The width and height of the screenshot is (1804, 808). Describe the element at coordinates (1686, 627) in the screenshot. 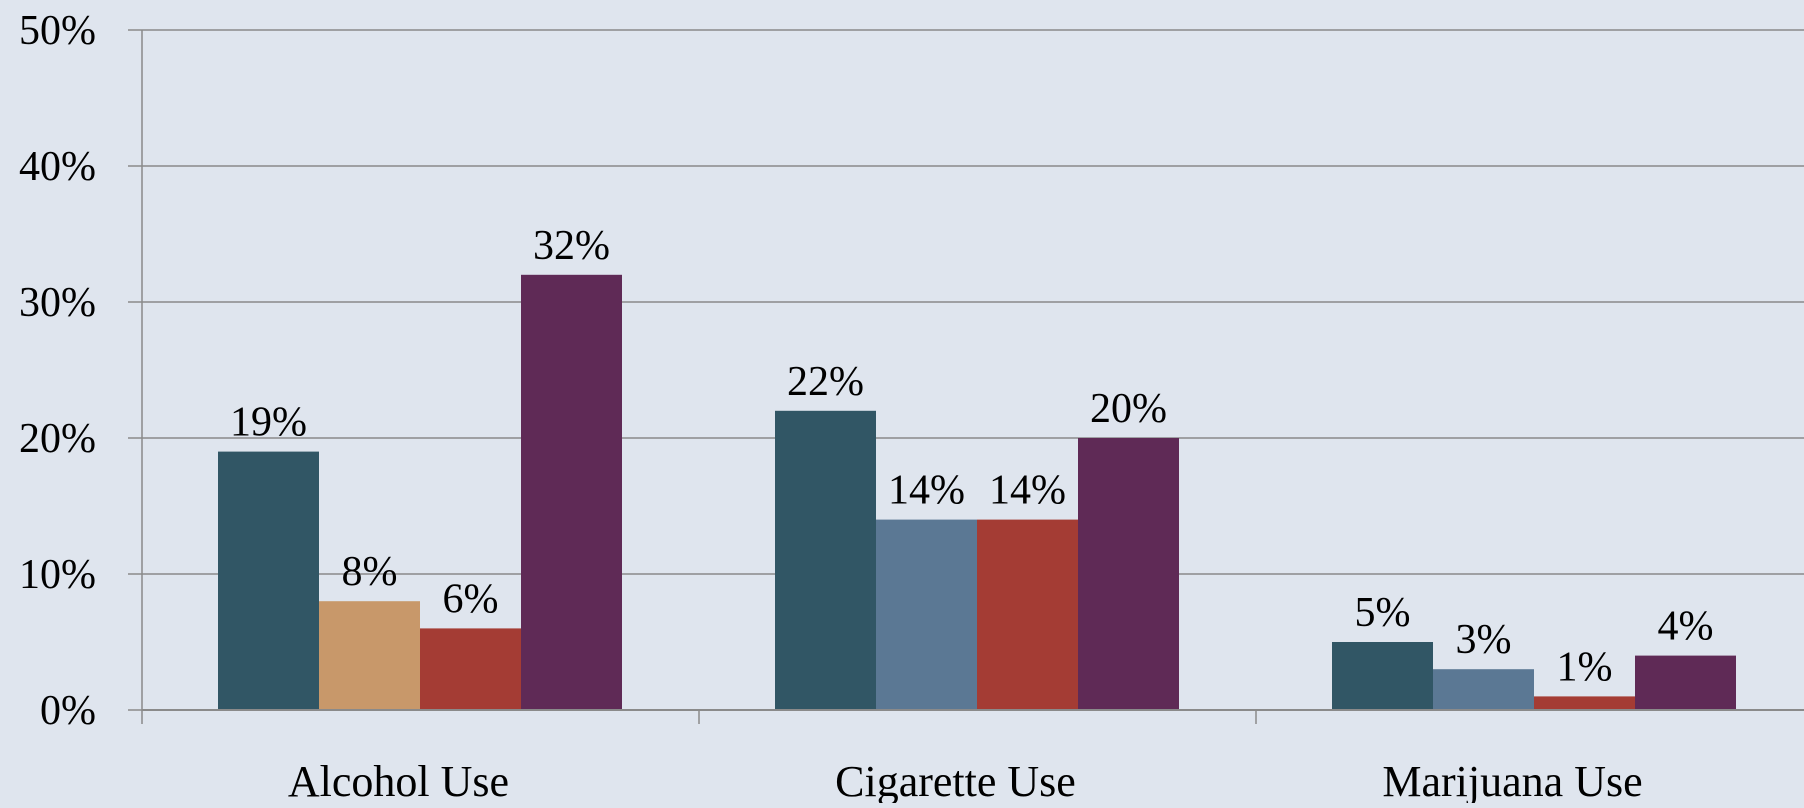

I see `bar-value-label: 4%` at that location.